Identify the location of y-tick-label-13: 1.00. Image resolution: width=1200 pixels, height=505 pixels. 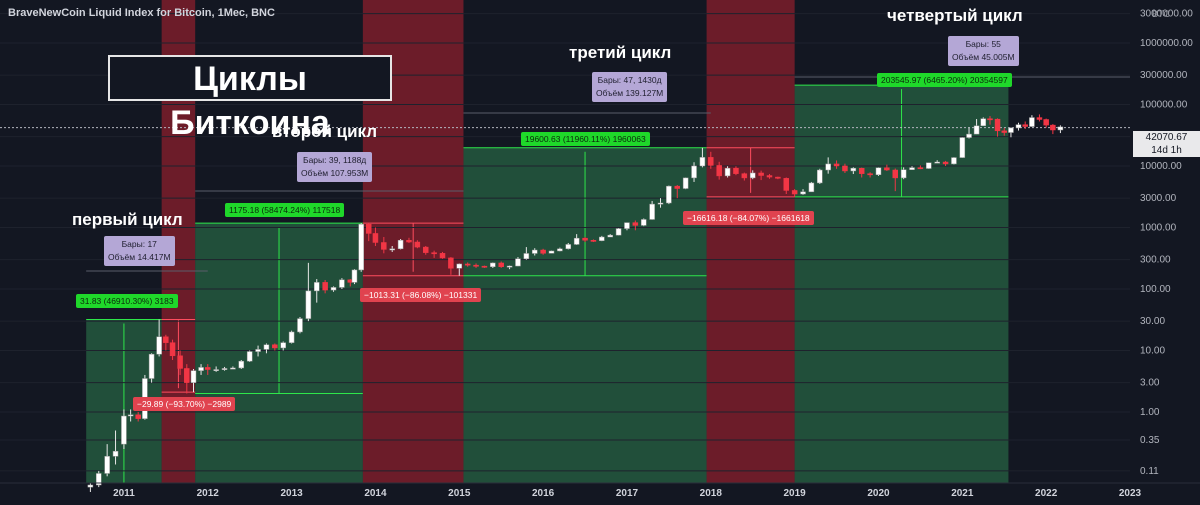
(1150, 412).